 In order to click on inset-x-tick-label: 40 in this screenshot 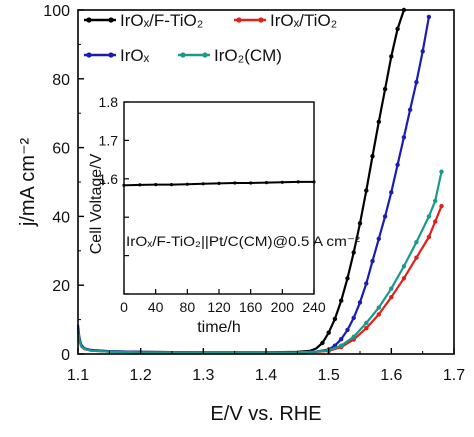, I will do `click(156, 307)`.